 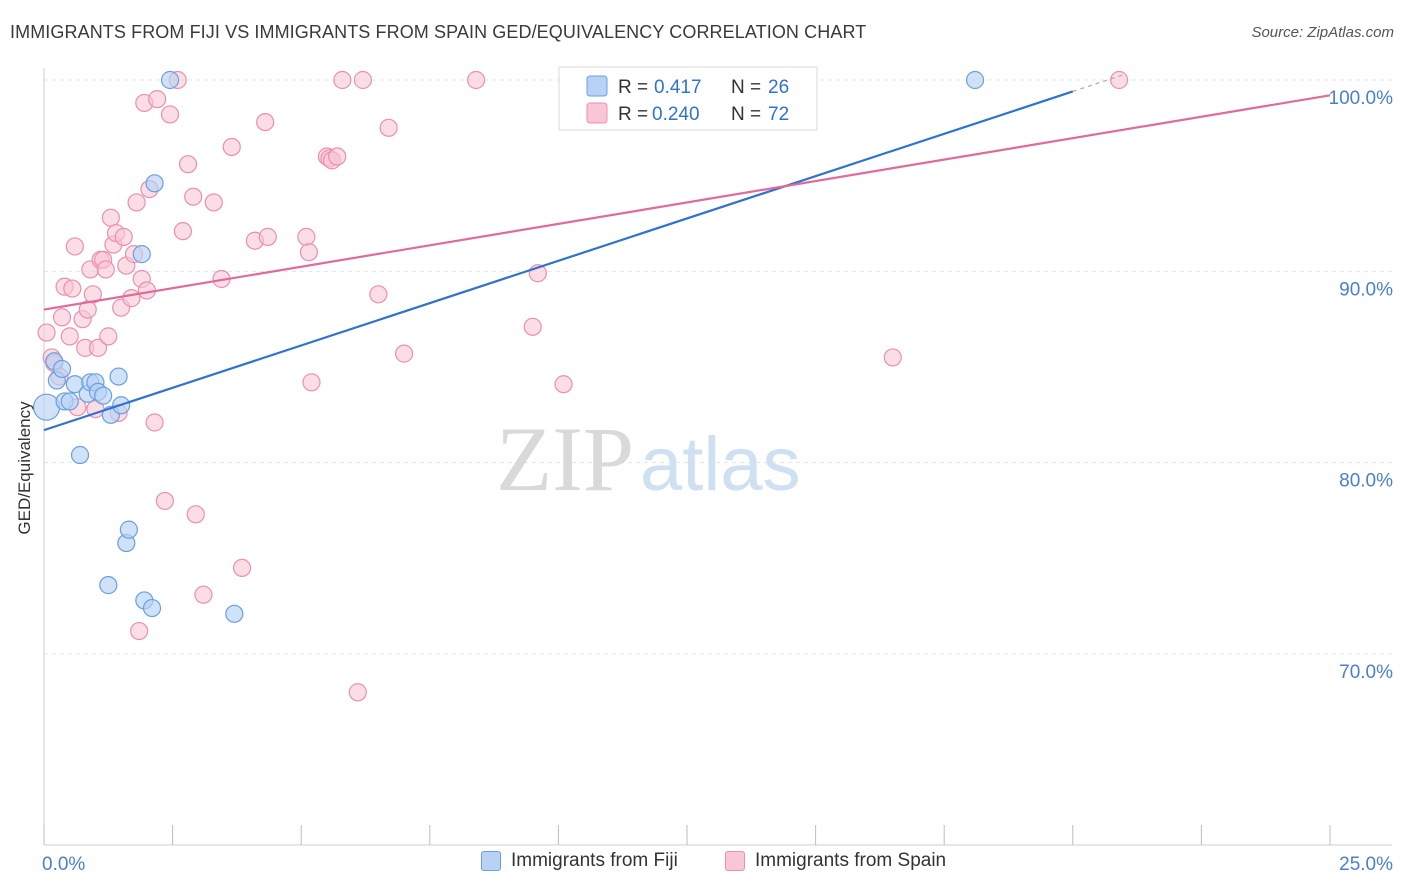 What do you see at coordinates (746, 87) in the screenshot?
I see `fiji-n-label: N =` at bounding box center [746, 87].